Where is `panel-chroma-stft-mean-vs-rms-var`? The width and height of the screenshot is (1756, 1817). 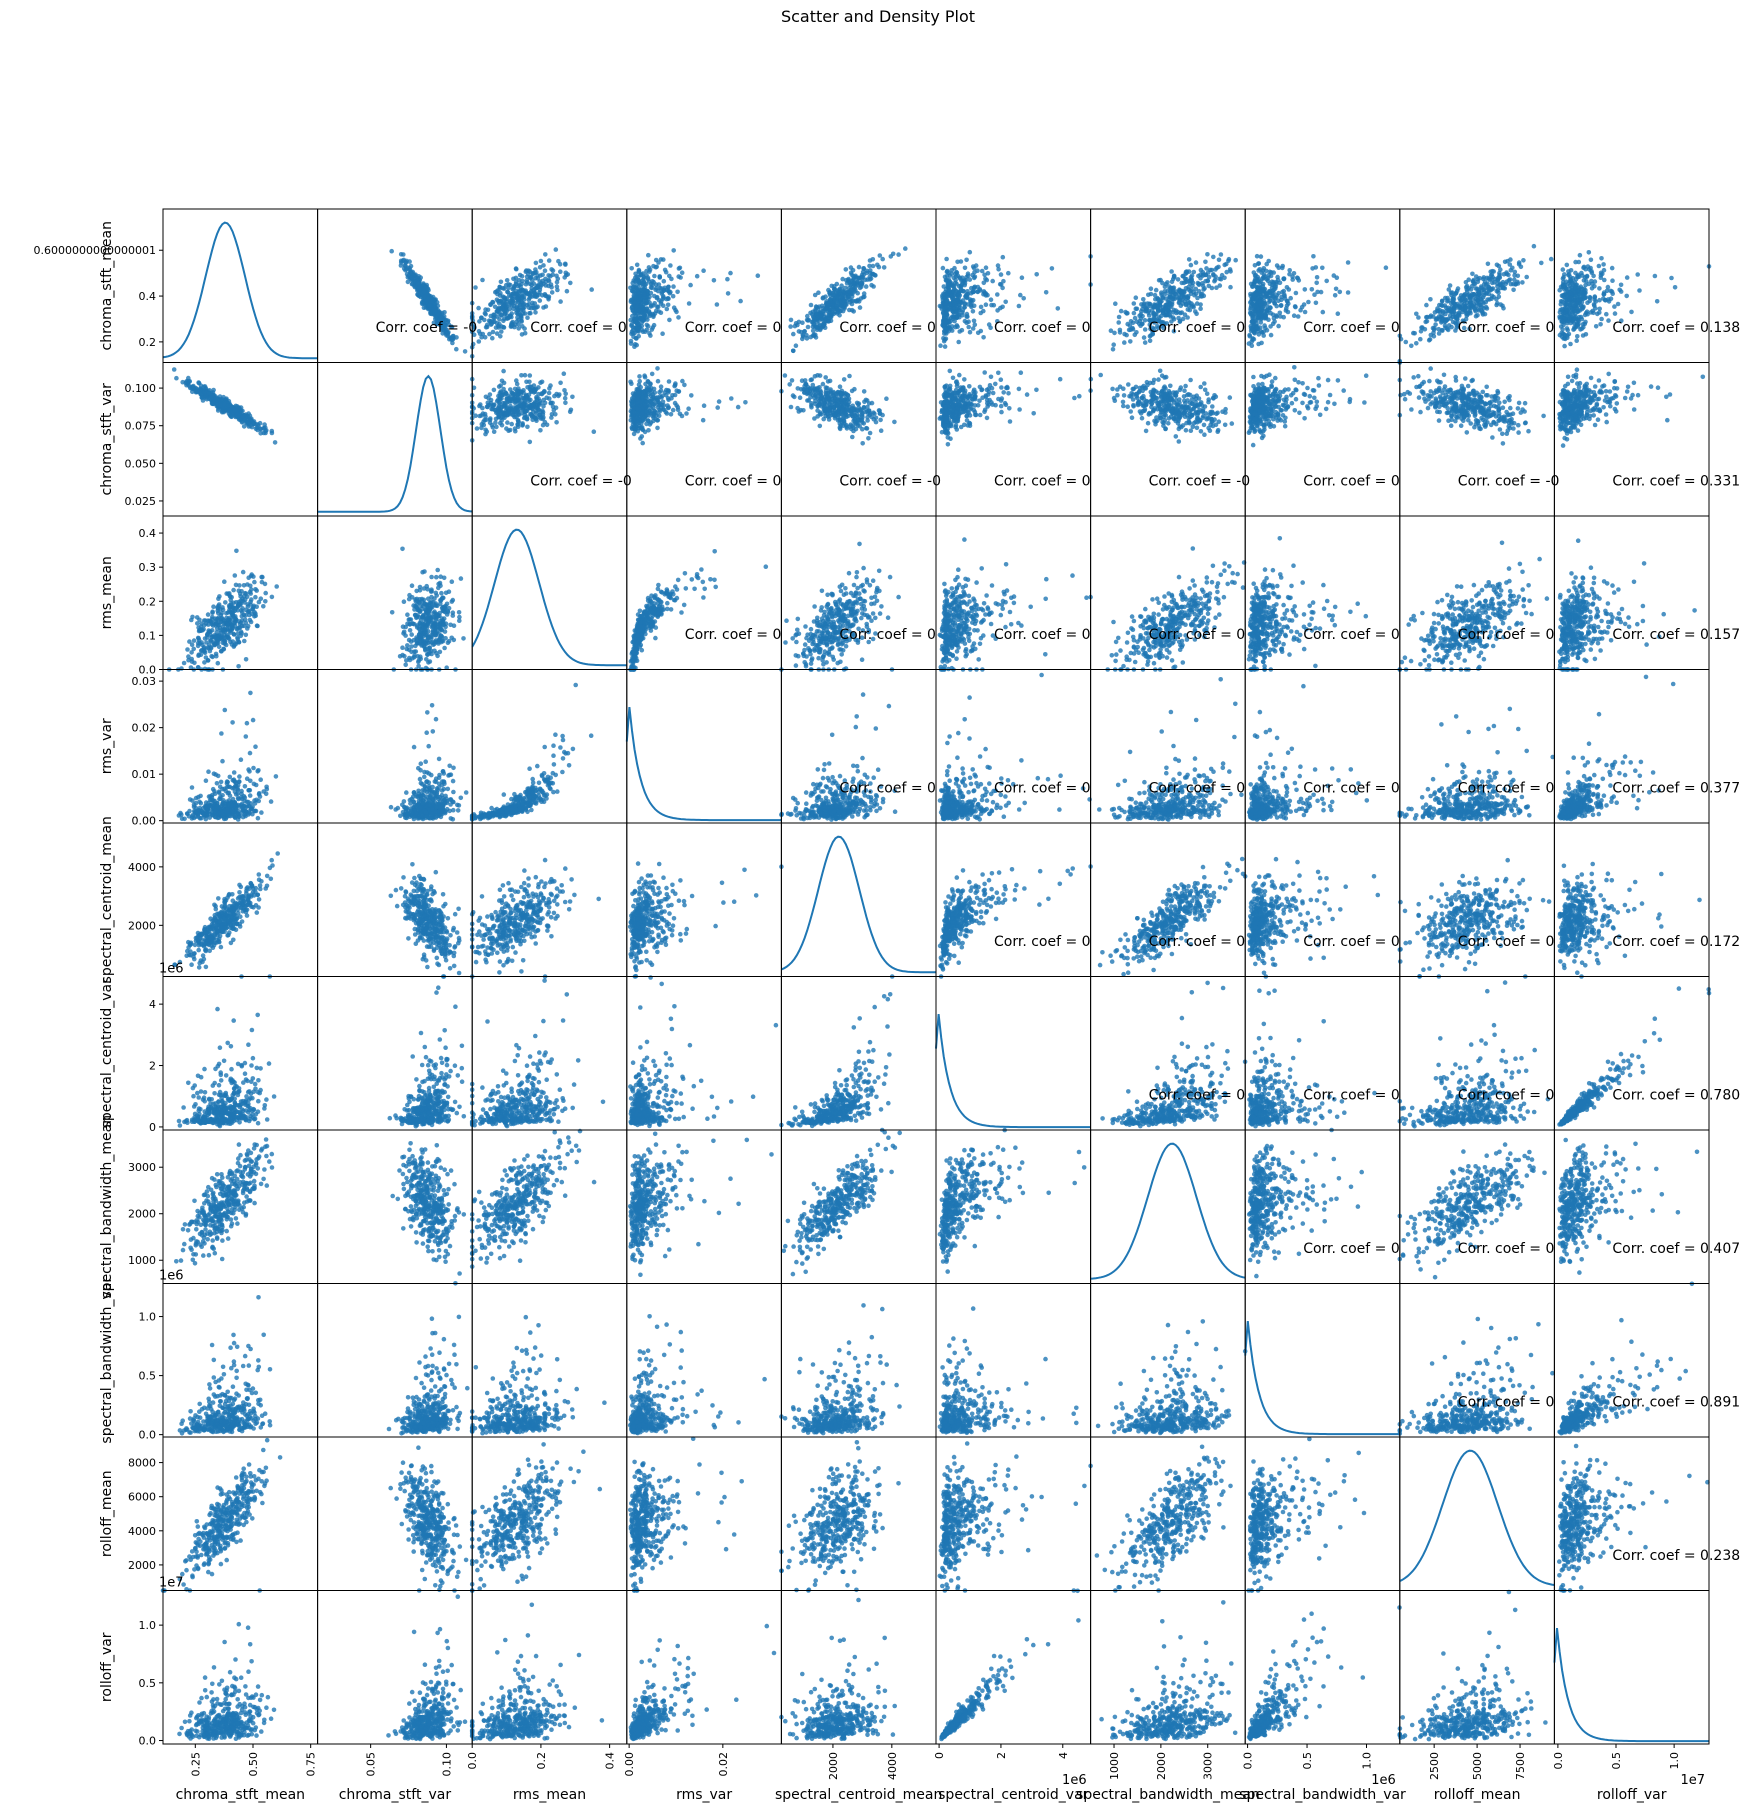 panel-chroma-stft-mean-vs-rms-var is located at coordinates (704, 286).